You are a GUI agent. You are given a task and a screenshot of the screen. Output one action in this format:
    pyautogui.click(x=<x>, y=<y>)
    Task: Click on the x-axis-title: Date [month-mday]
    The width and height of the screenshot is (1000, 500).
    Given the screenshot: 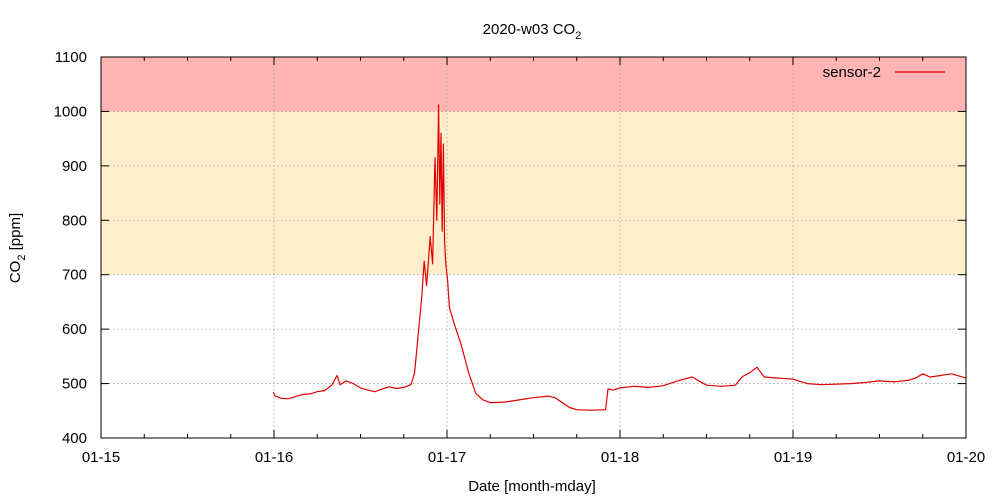 What is the action you would take?
    pyautogui.click(x=532, y=486)
    